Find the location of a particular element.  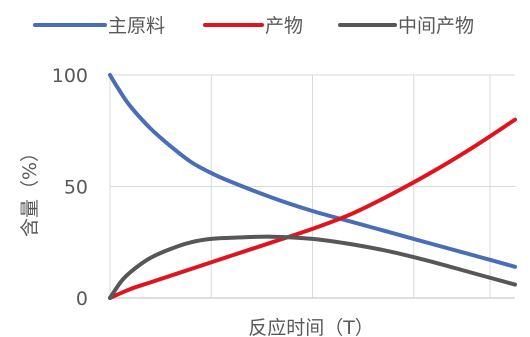

y-tick-label-1: 50 is located at coordinates (76, 188).